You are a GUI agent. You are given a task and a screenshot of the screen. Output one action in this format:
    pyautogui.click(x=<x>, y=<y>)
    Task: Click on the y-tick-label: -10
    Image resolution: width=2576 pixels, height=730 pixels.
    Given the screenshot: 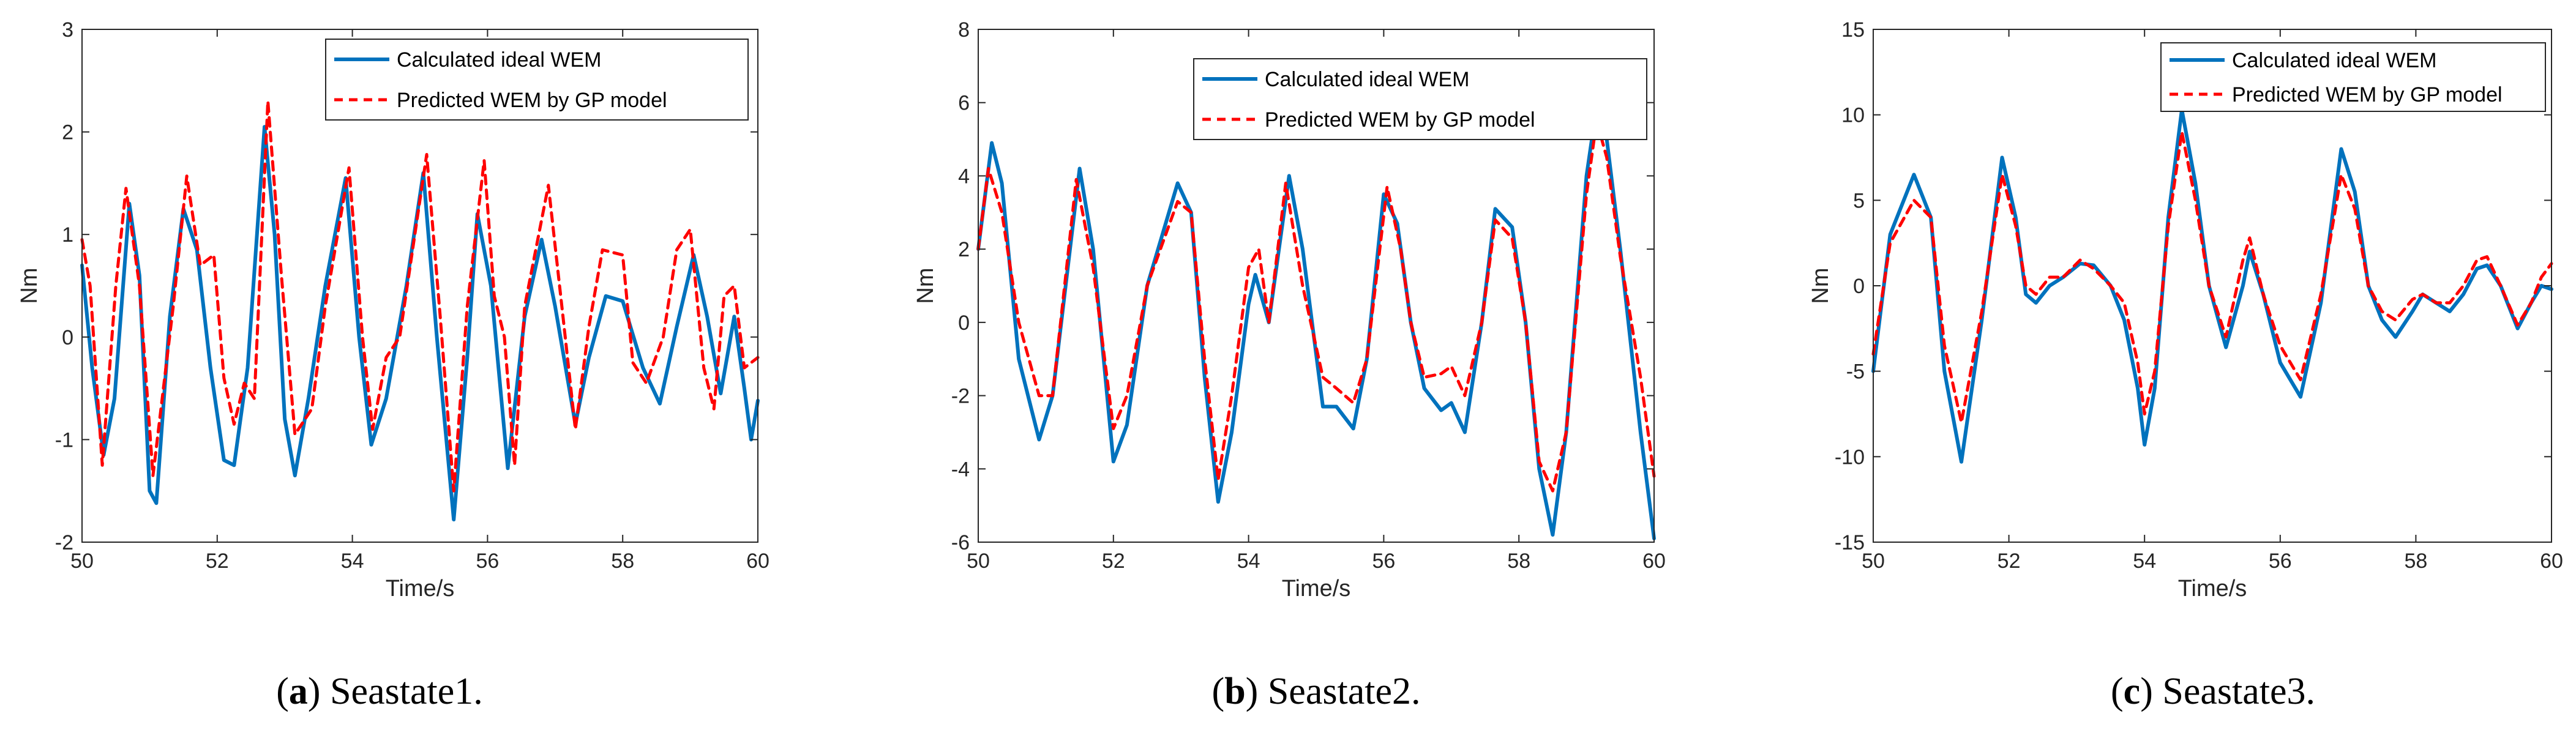 What is the action you would take?
    pyautogui.click(x=1850, y=457)
    